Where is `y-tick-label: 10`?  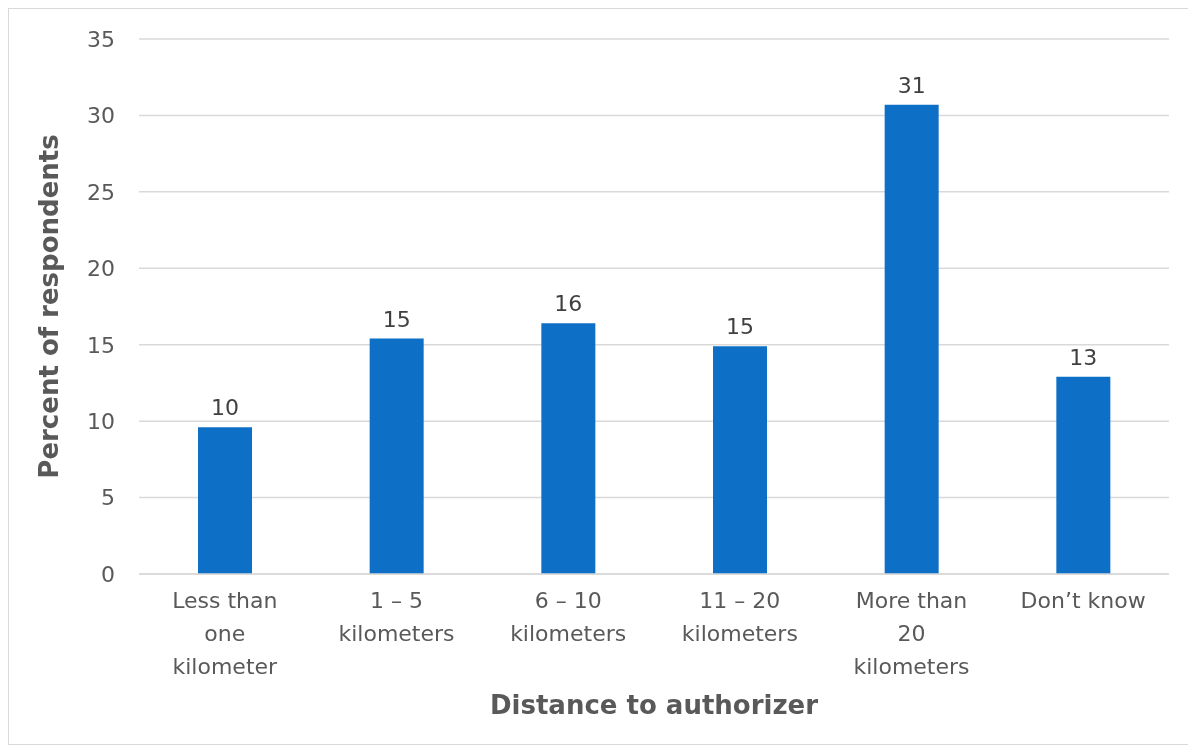 y-tick-label: 10 is located at coordinates (101, 421).